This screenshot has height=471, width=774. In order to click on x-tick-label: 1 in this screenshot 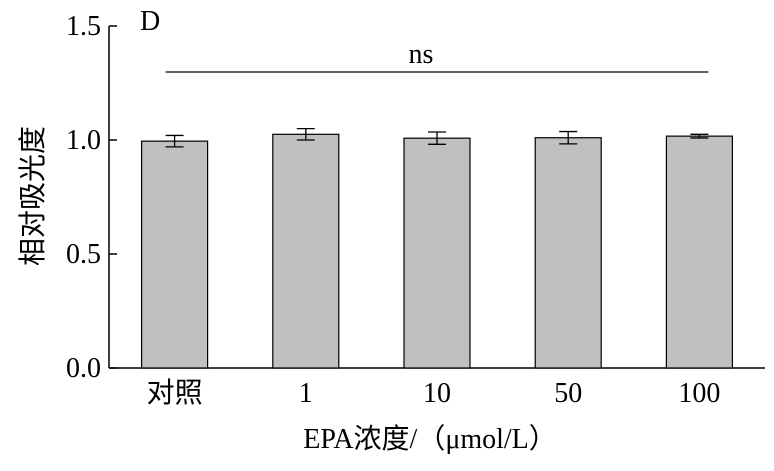, I will do `click(306, 393)`.